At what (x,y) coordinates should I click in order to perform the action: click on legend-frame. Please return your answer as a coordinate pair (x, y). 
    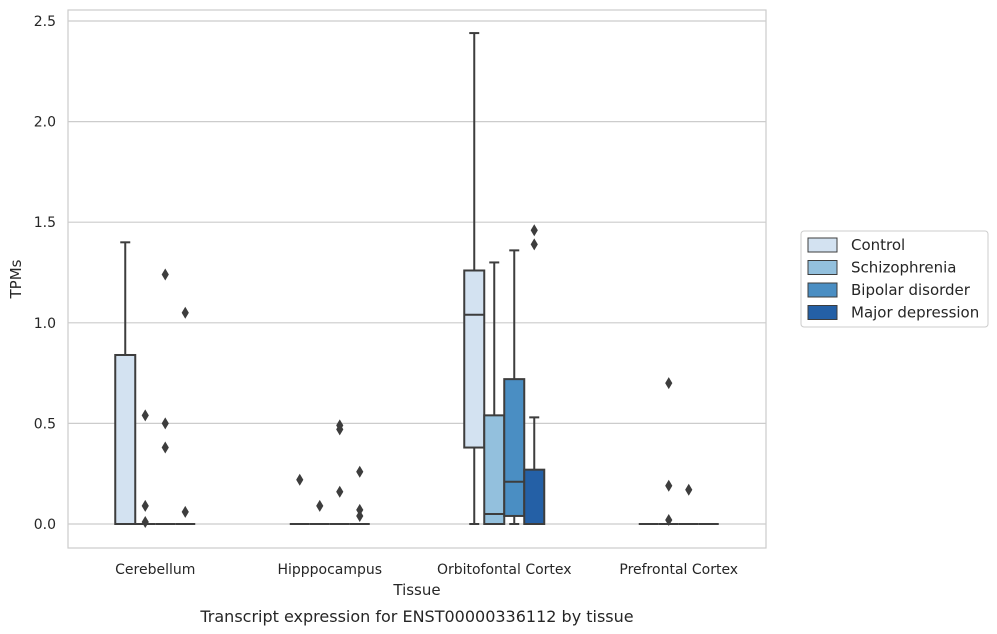
    Looking at the image, I should click on (894, 279).